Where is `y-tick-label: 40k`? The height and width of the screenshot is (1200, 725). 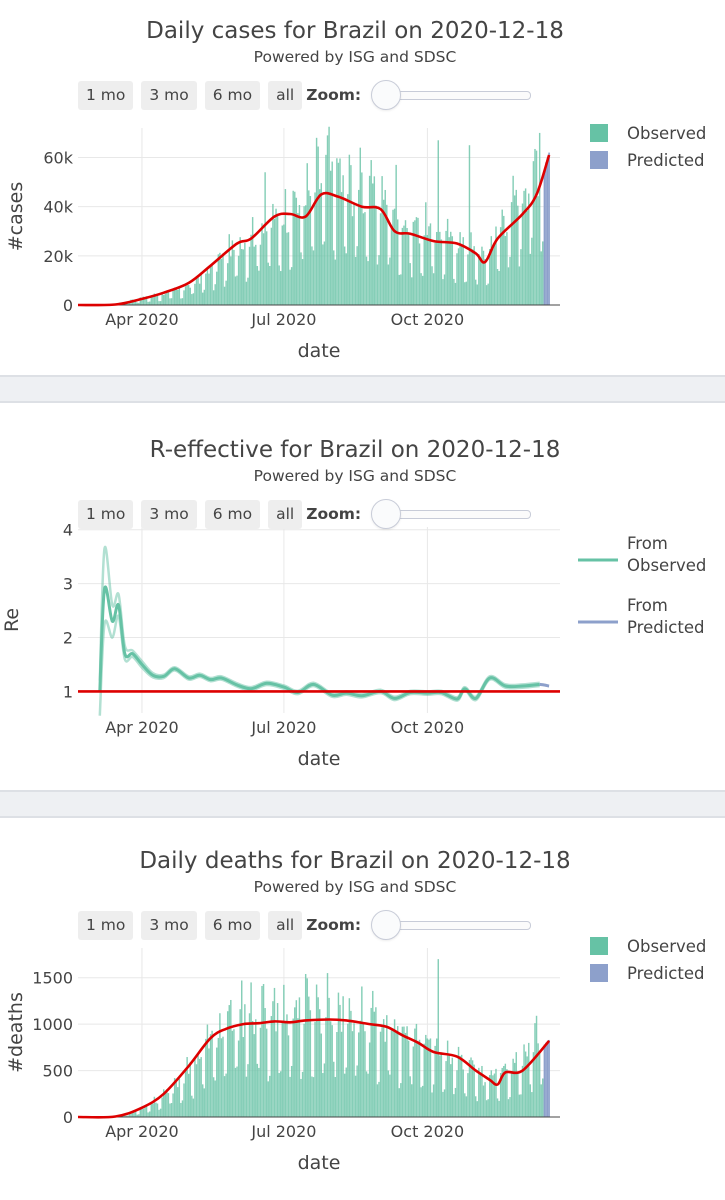 y-tick-label: 40k is located at coordinates (58, 207).